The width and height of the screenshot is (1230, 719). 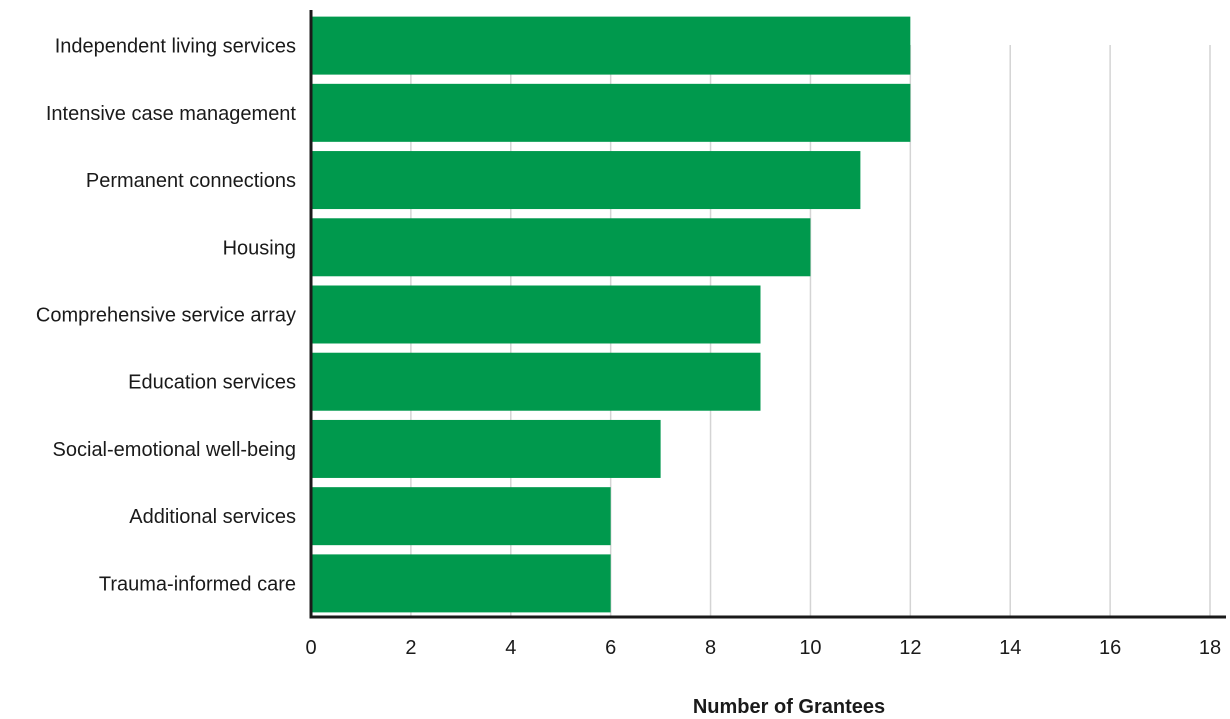 What do you see at coordinates (310, 648) in the screenshot?
I see `x-tick-label: 0` at bounding box center [310, 648].